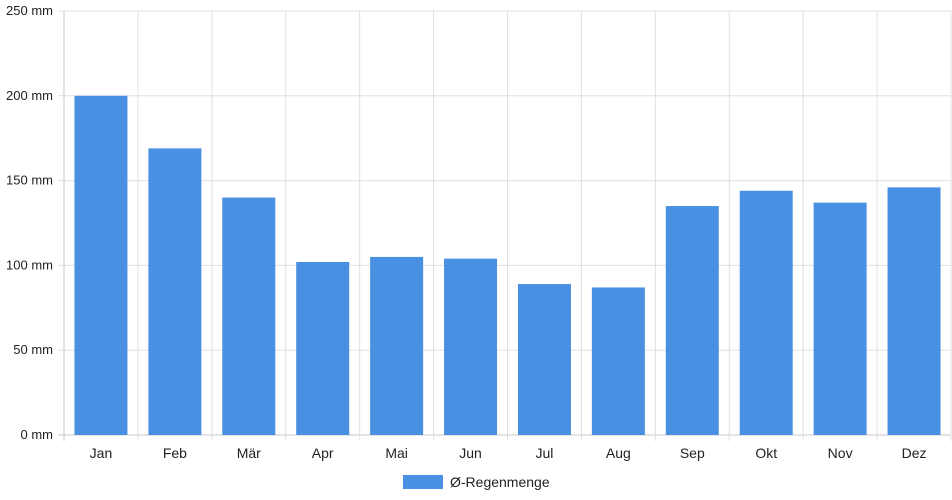  I want to click on y-tick-label: 100 mm, so click(29, 264).